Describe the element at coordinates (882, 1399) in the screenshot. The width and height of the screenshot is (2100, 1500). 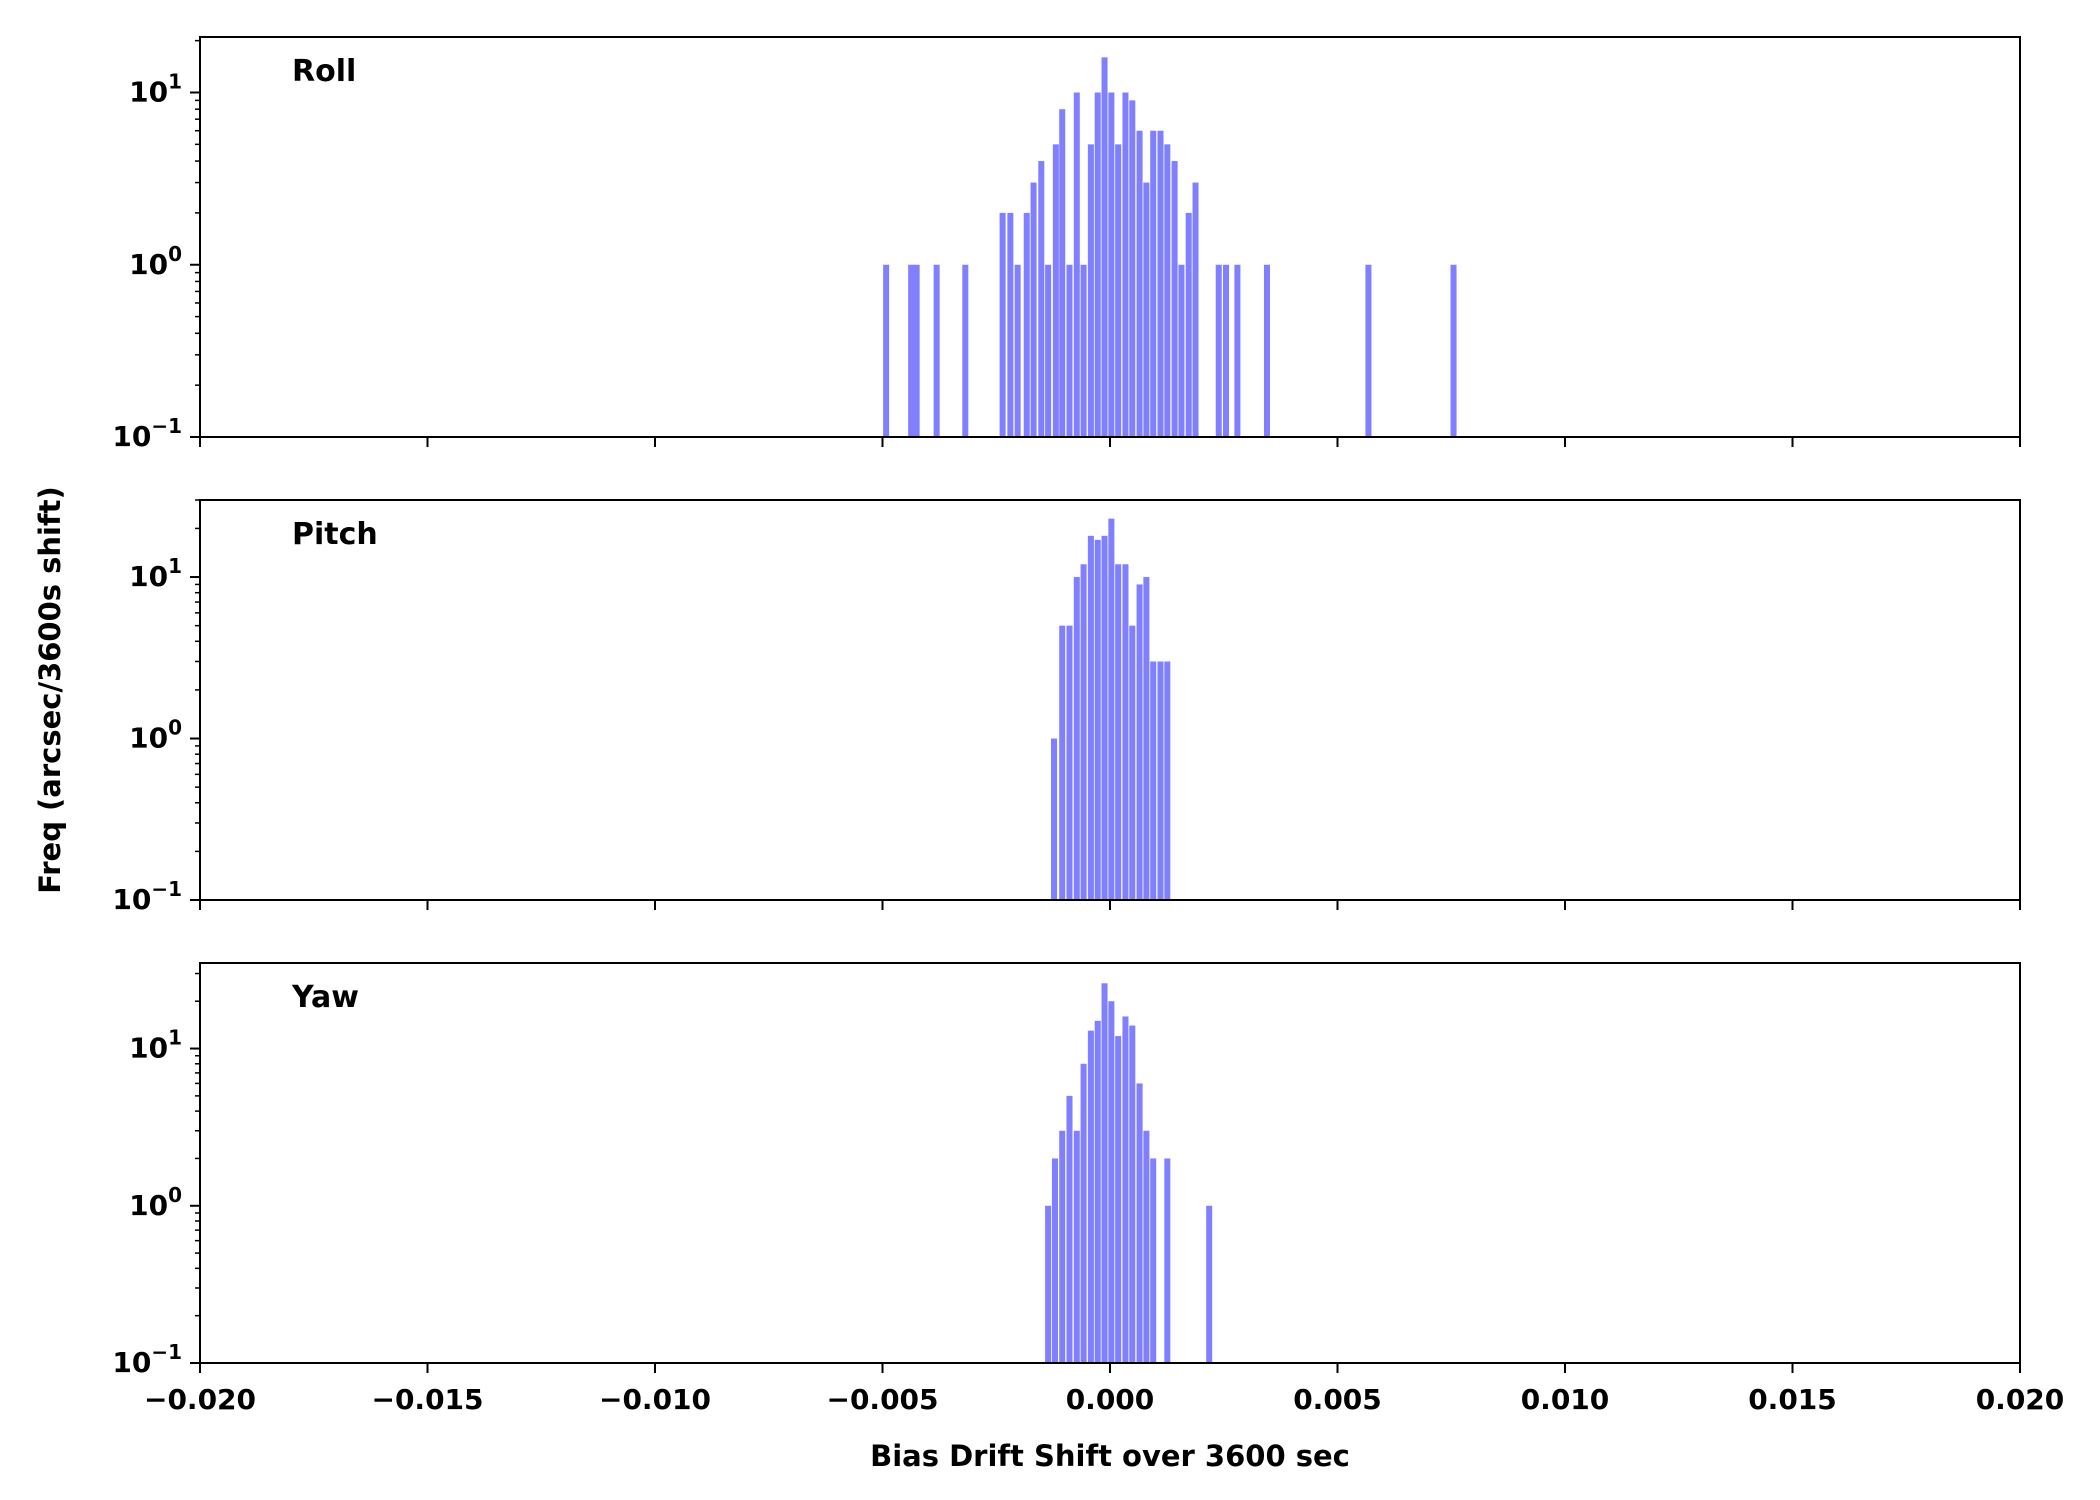
I see `x-tick-label: −0.005` at that location.